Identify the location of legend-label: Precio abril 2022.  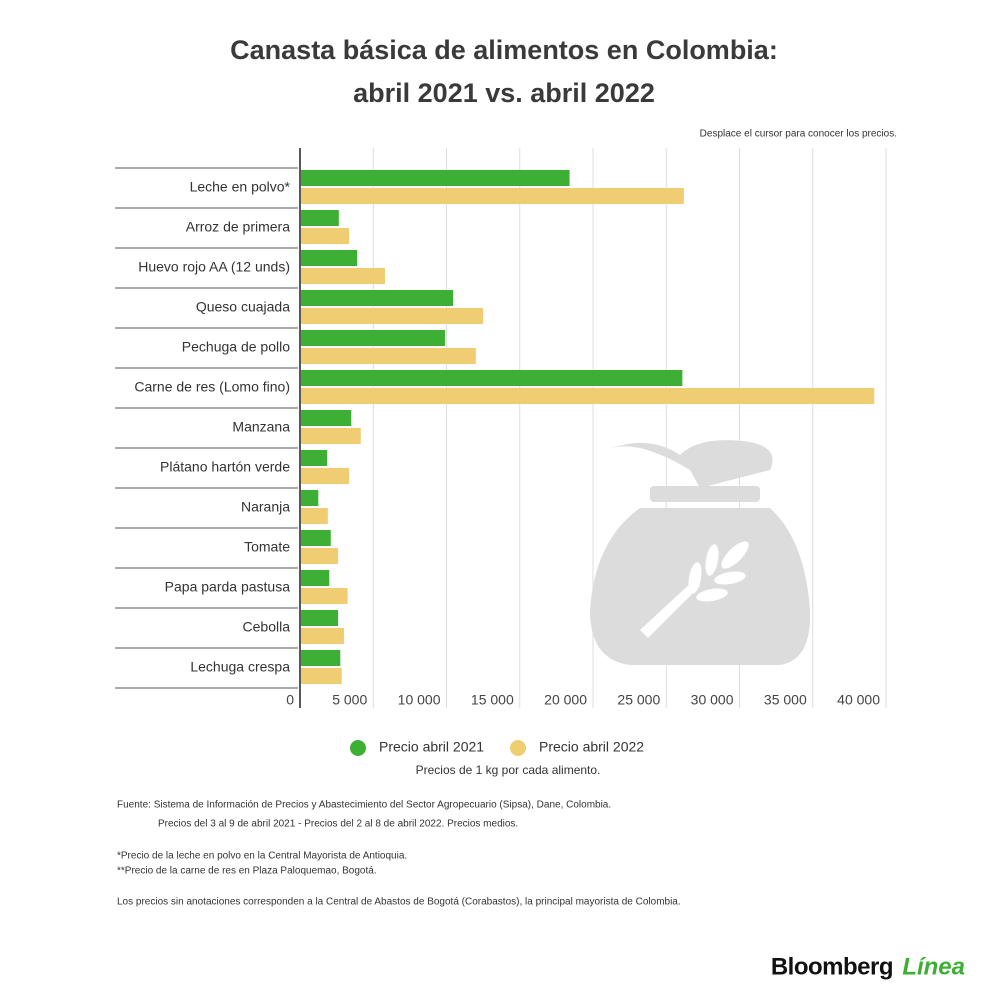
(591, 747).